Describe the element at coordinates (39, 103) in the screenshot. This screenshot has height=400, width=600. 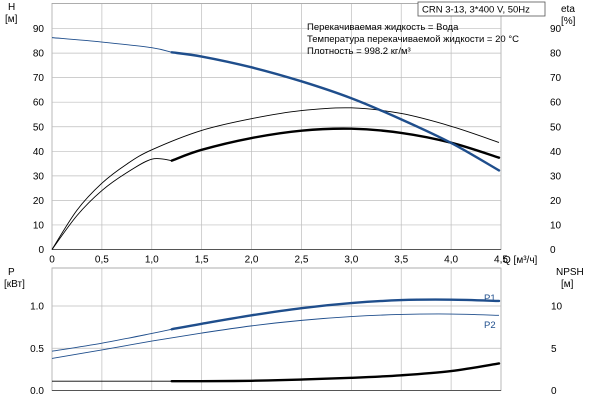
I see `top-y-tick-left: 60` at that location.